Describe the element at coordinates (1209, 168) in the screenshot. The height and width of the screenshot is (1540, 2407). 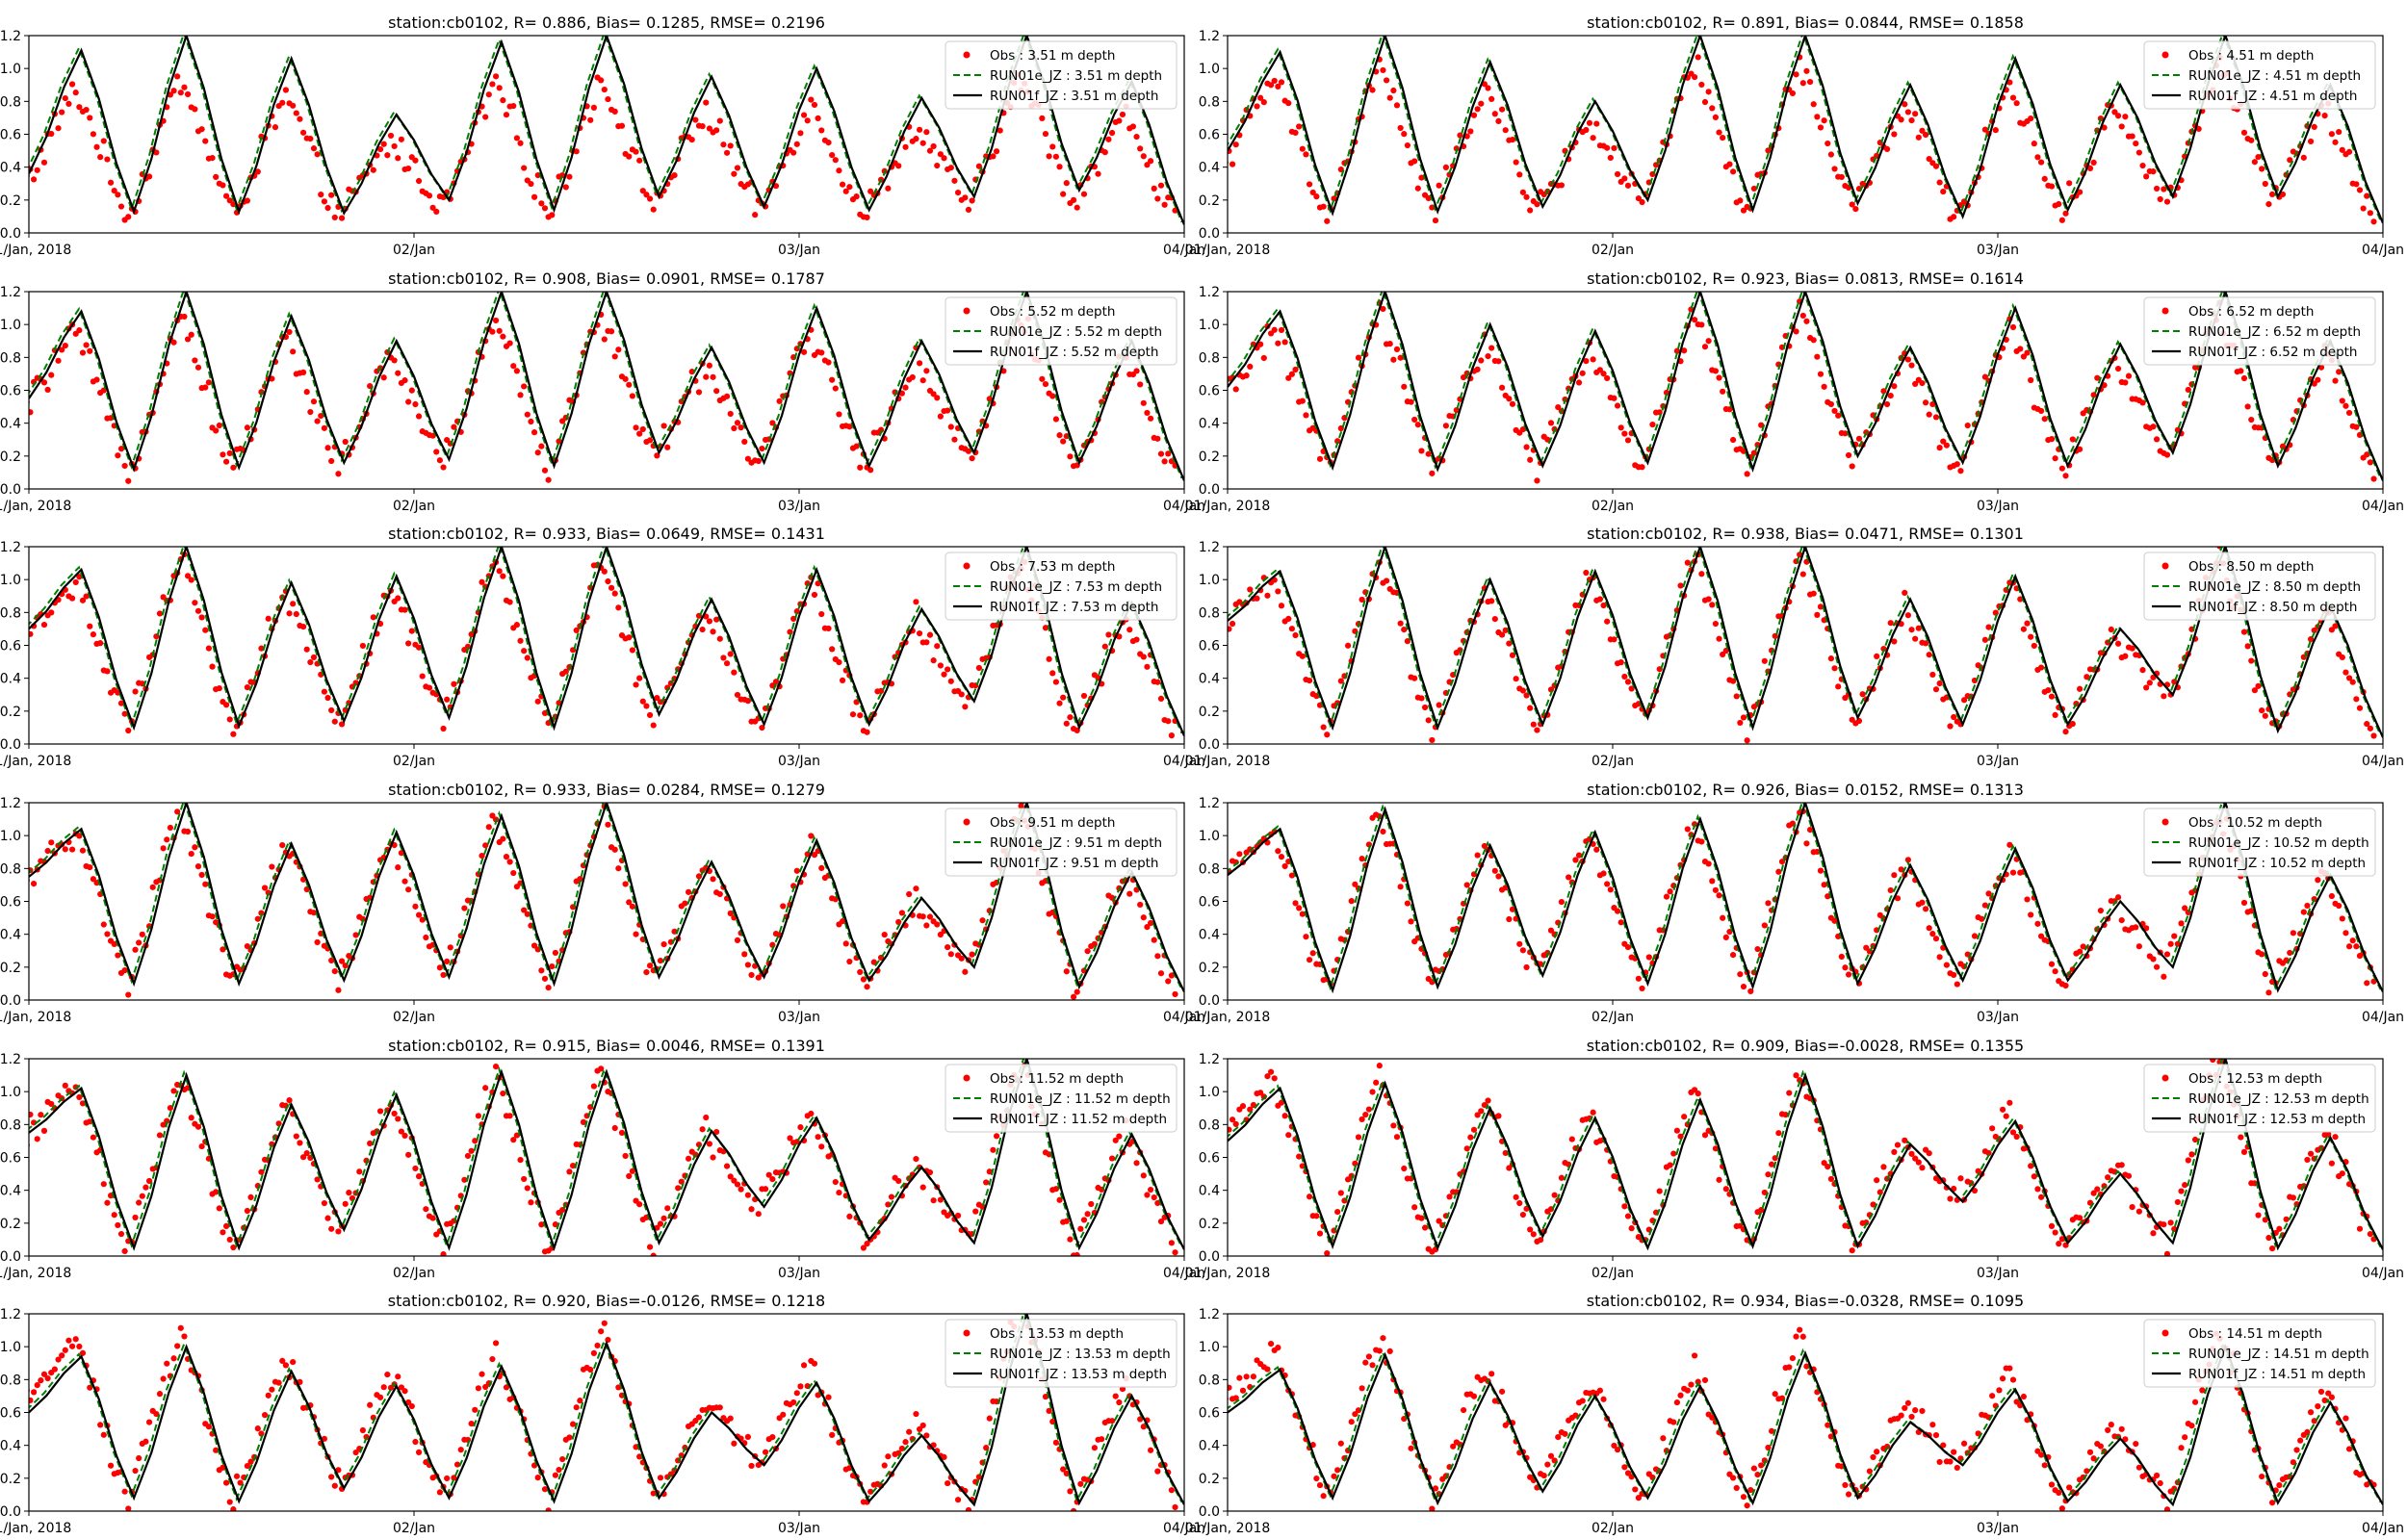
I see `y-tick-label: 0.4` at that location.